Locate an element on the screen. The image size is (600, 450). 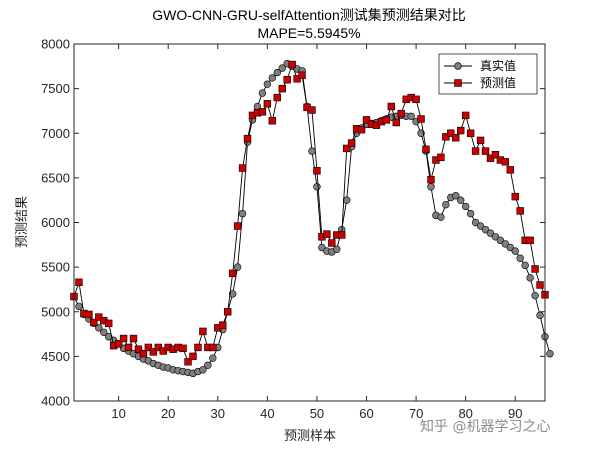
x-tick-label: 80 is located at coordinates (465, 413).